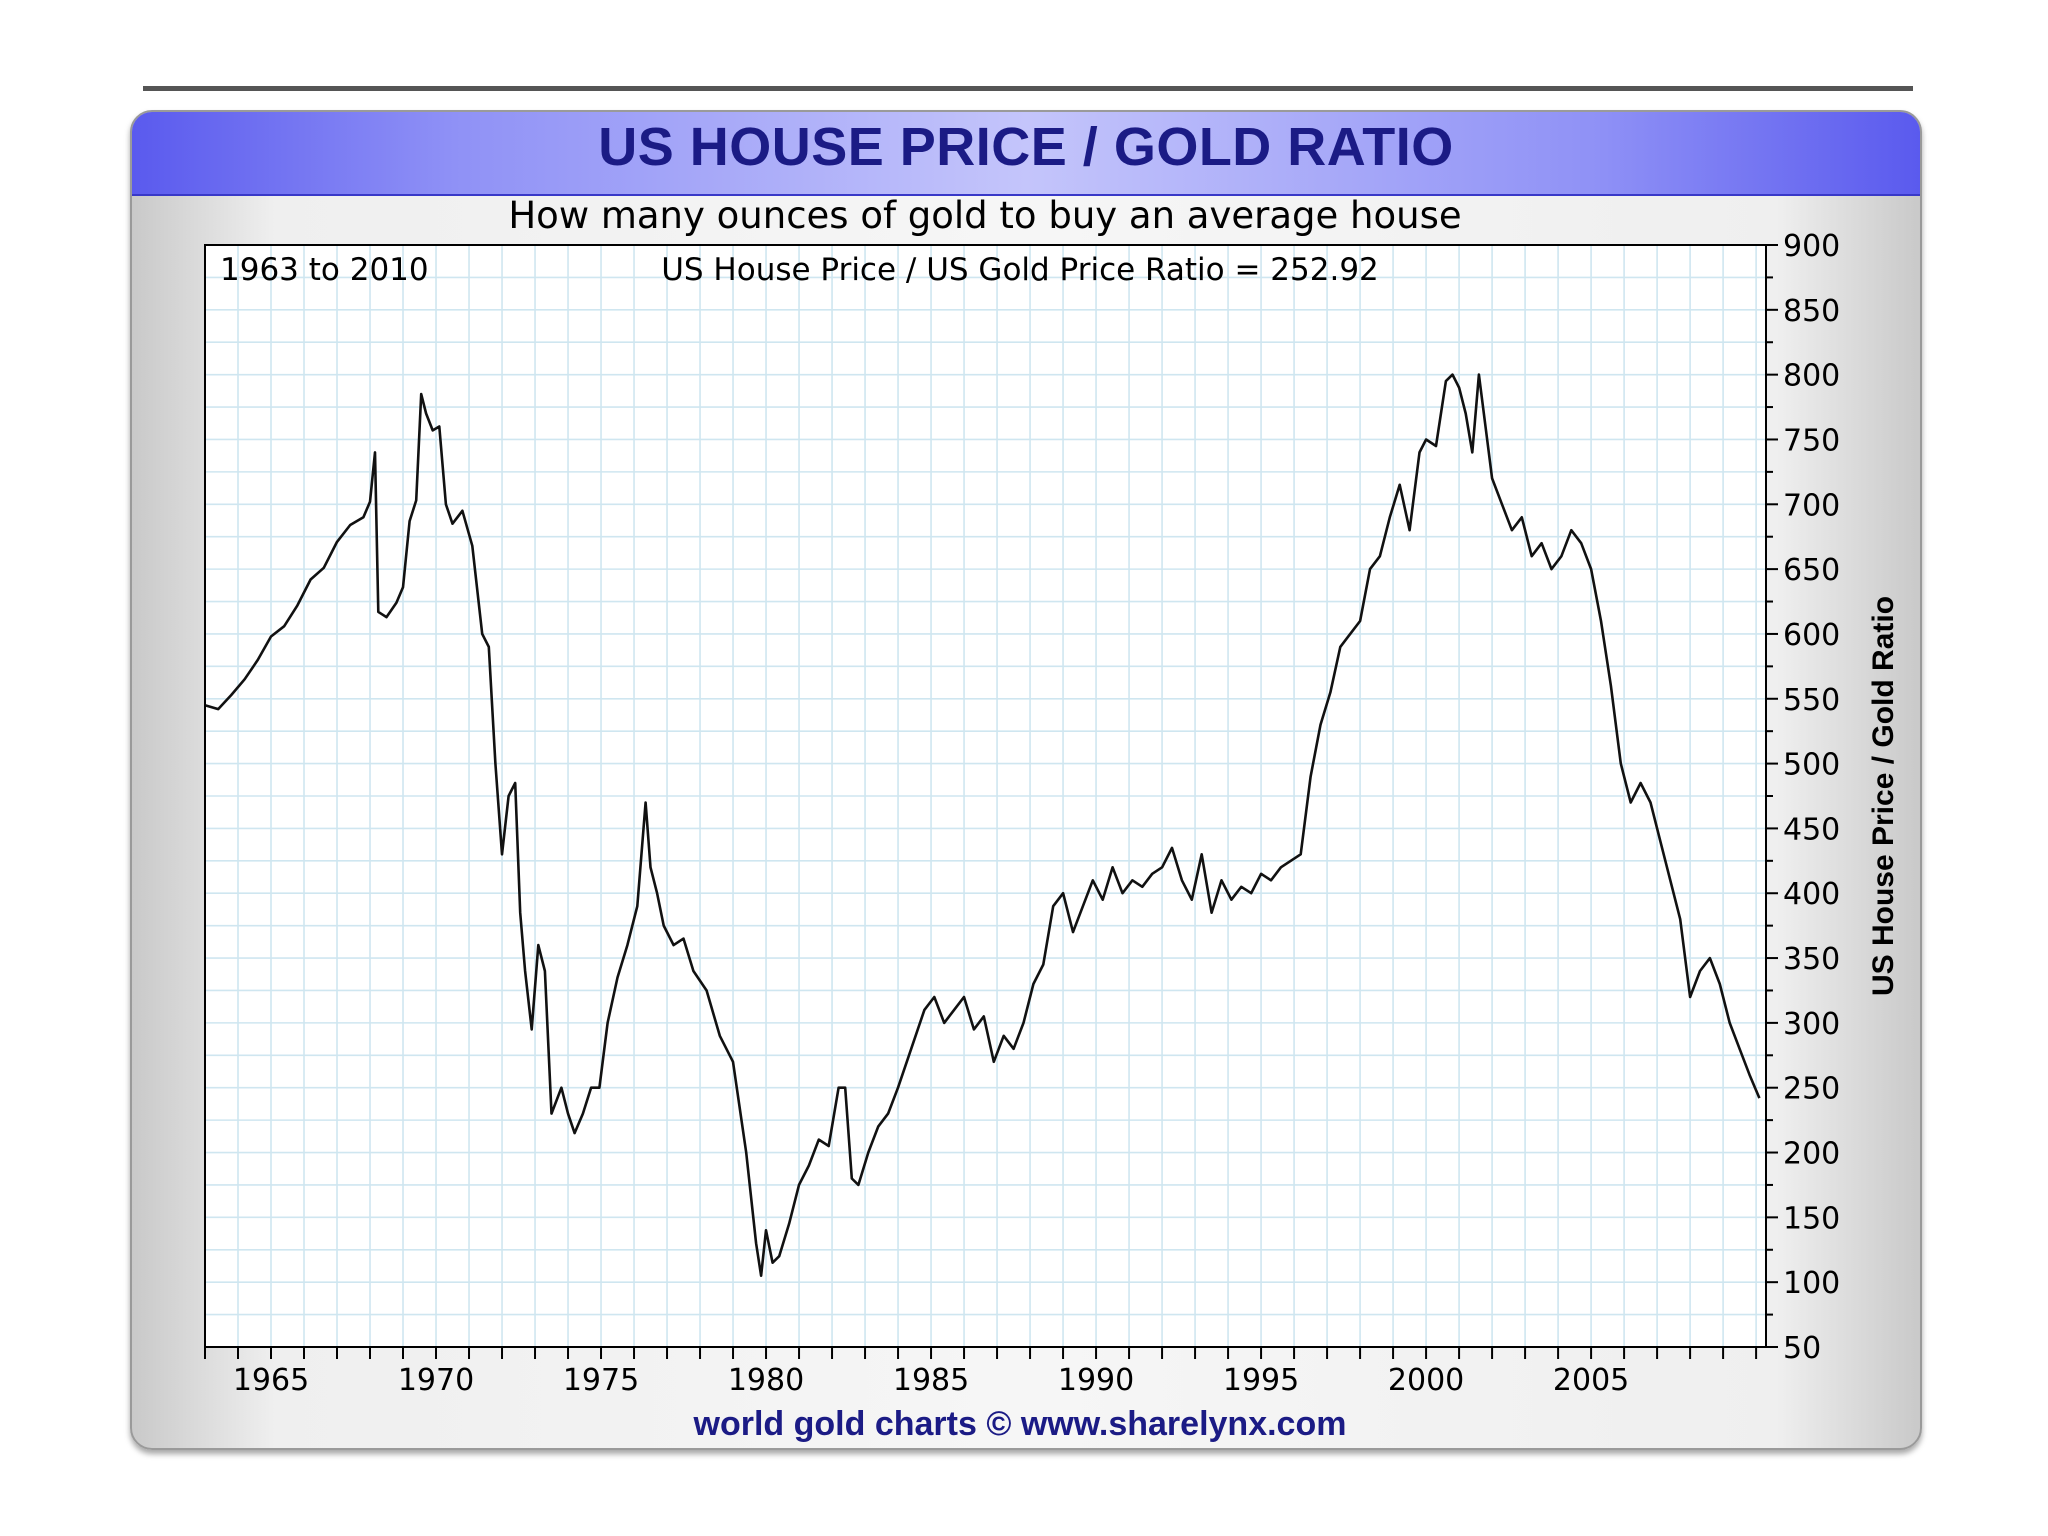 This screenshot has height=1536, width=2048. Describe the element at coordinates (1811, 570) in the screenshot. I see `y-tick-label: 650` at that location.